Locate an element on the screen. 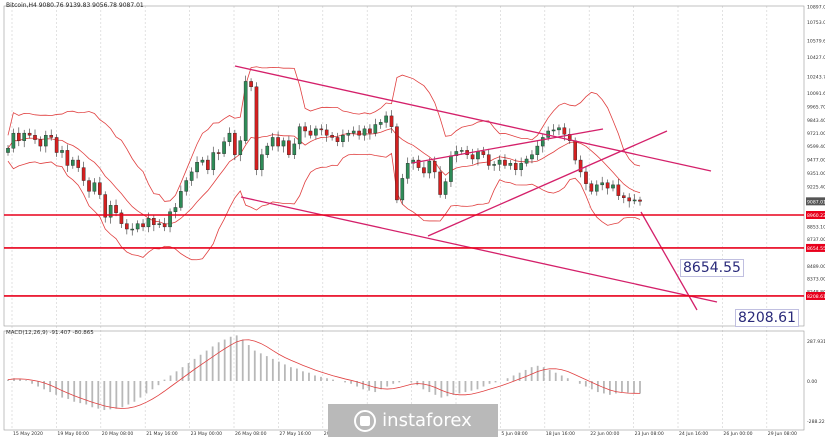 Image resolution: width=825 pixels, height=441 pixels. price-tick-label: 8489.00 is located at coordinates (816, 267).